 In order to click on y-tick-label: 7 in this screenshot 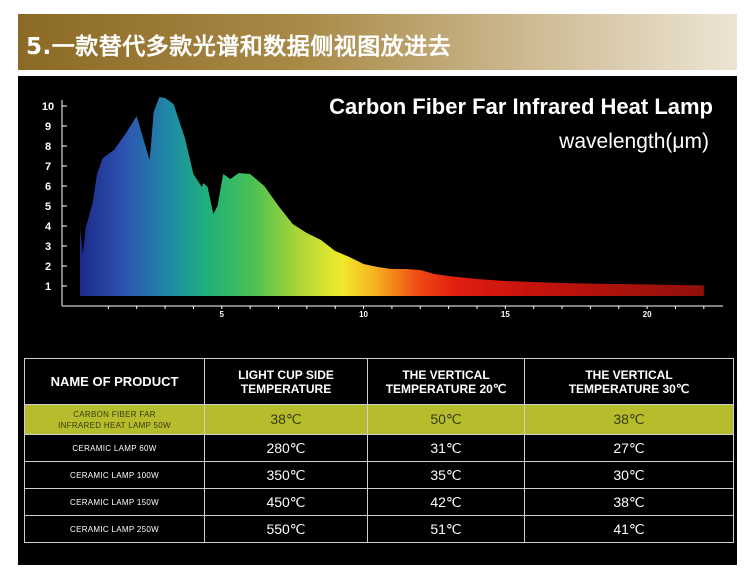, I will do `click(48, 167)`.